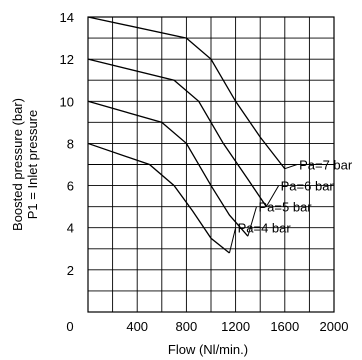 The height and width of the screenshot is (360, 362). Describe the element at coordinates (67, 17) in the screenshot. I see `y-tick-label: 14` at that location.